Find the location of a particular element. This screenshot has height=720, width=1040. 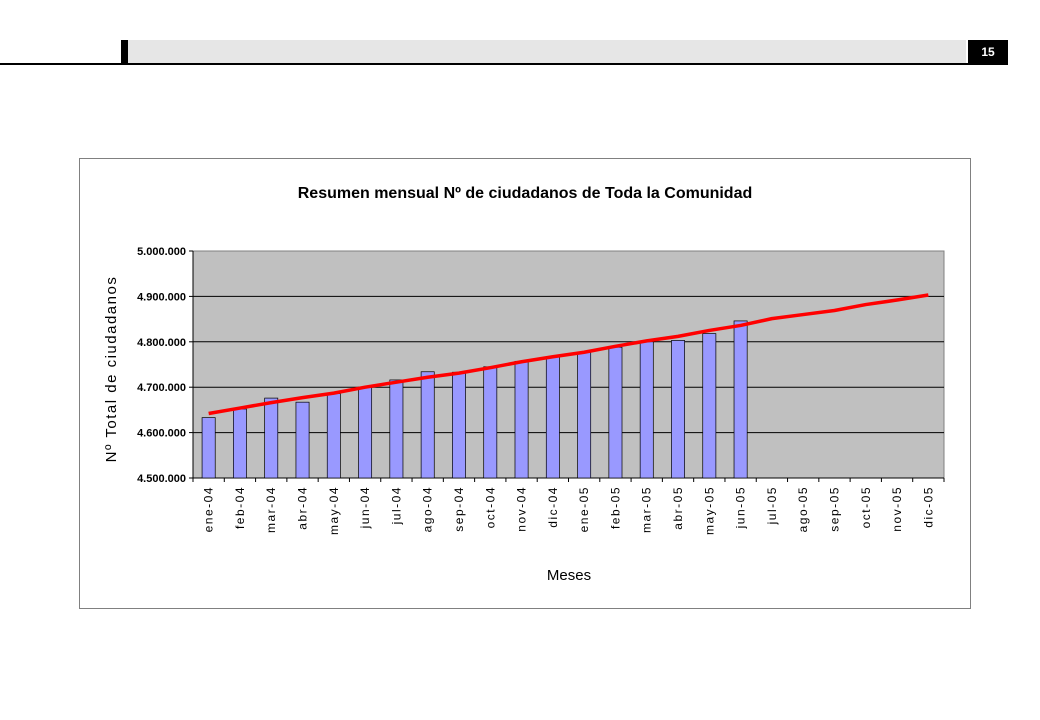

x-tick-label: may-04 is located at coordinates (334, 510).